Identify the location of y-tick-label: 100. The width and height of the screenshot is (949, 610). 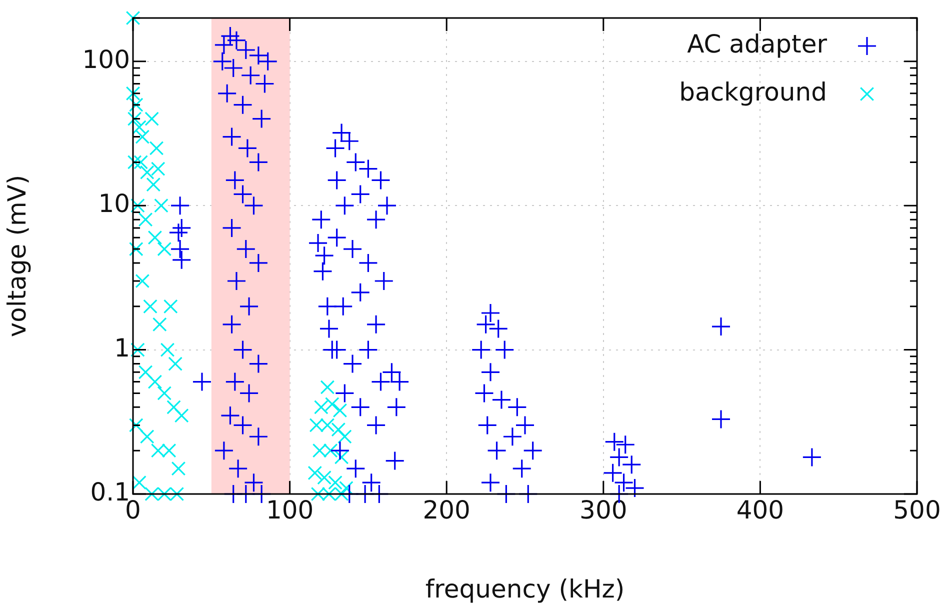
(106, 59).